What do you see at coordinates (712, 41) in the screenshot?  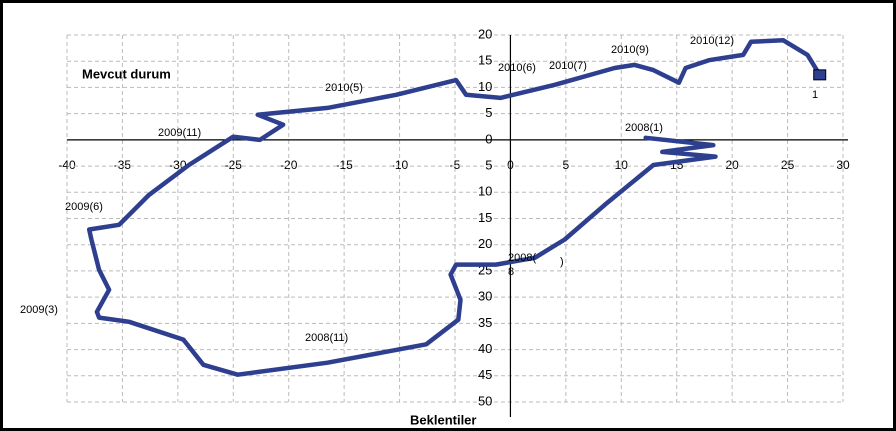 I see `annotation: 2010(12)` at bounding box center [712, 41].